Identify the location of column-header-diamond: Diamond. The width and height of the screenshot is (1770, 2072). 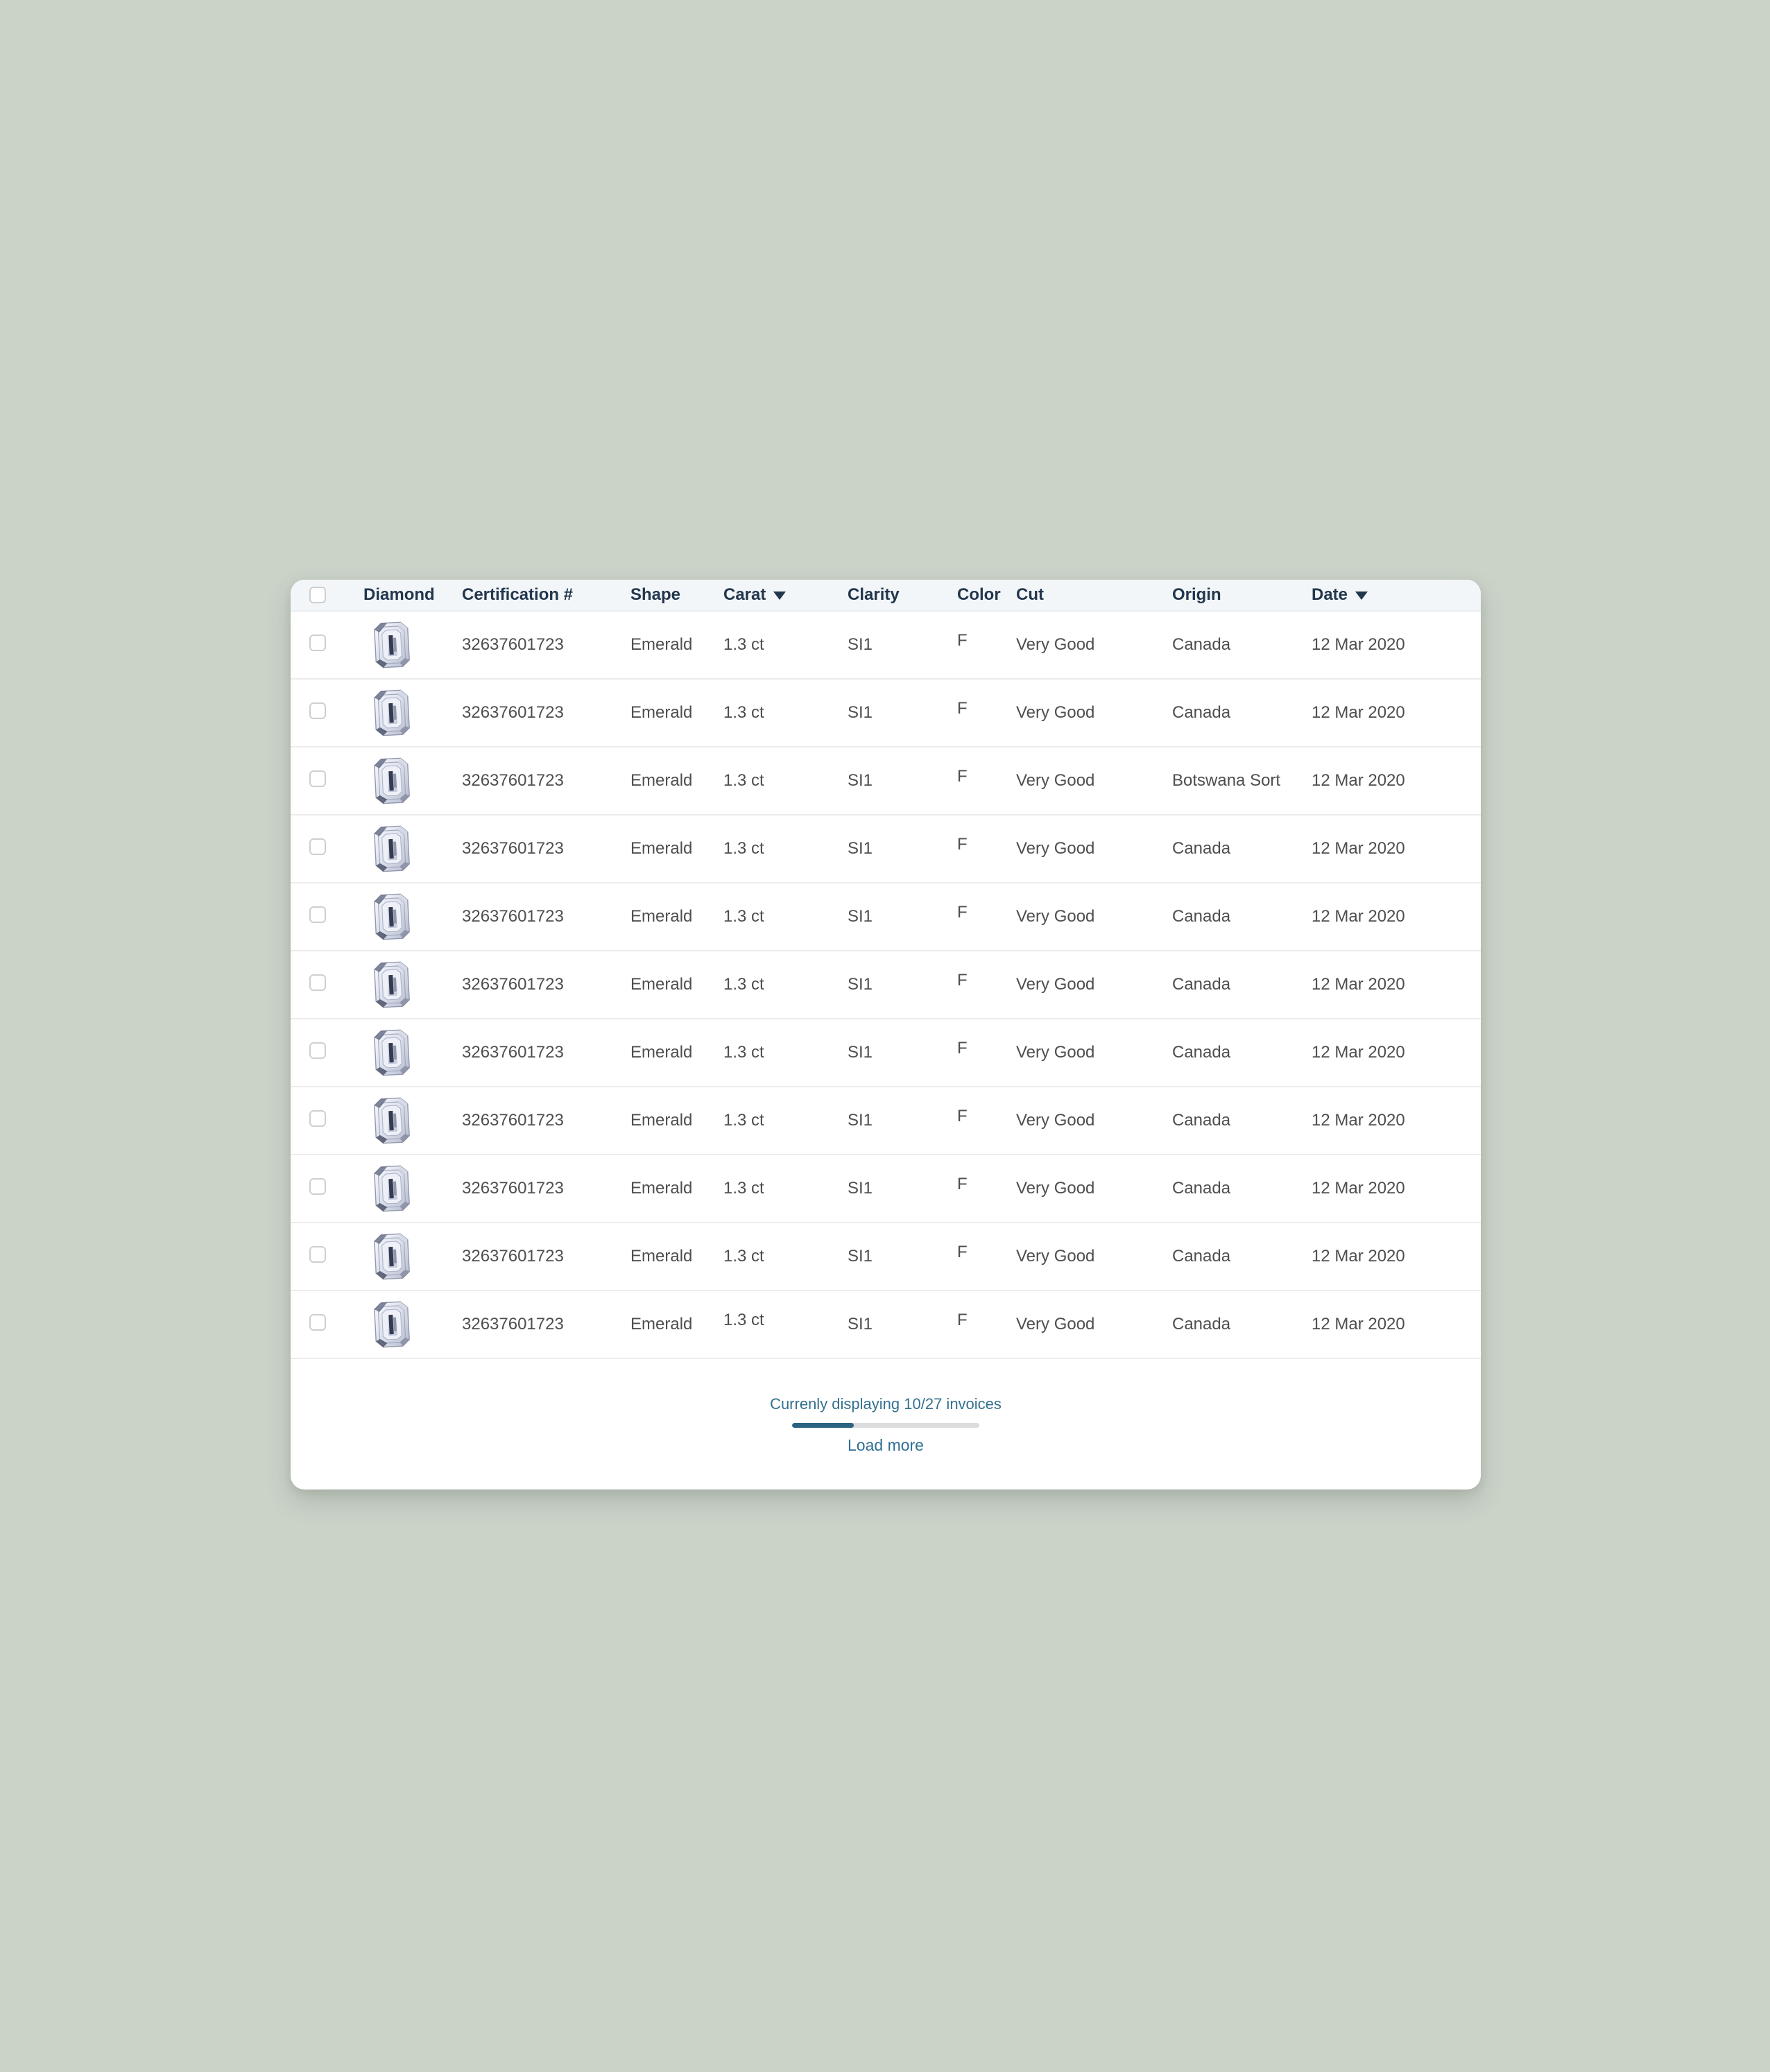
(399, 594).